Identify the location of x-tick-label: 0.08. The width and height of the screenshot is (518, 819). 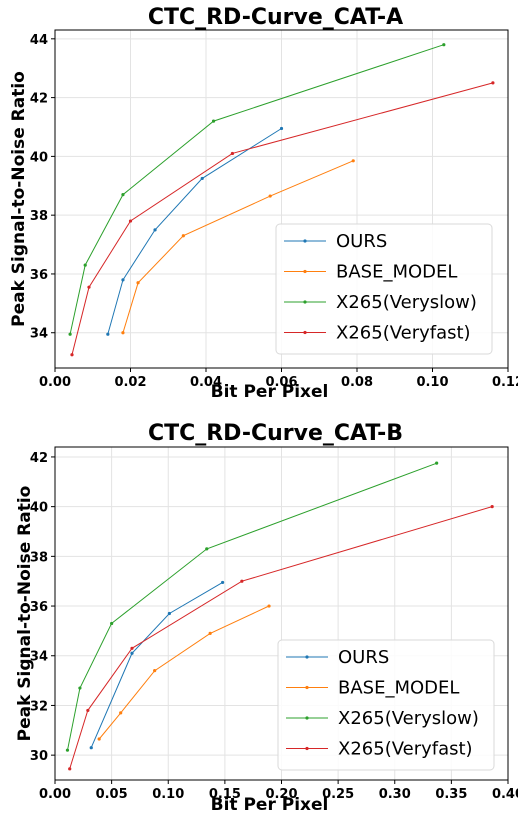
(357, 382).